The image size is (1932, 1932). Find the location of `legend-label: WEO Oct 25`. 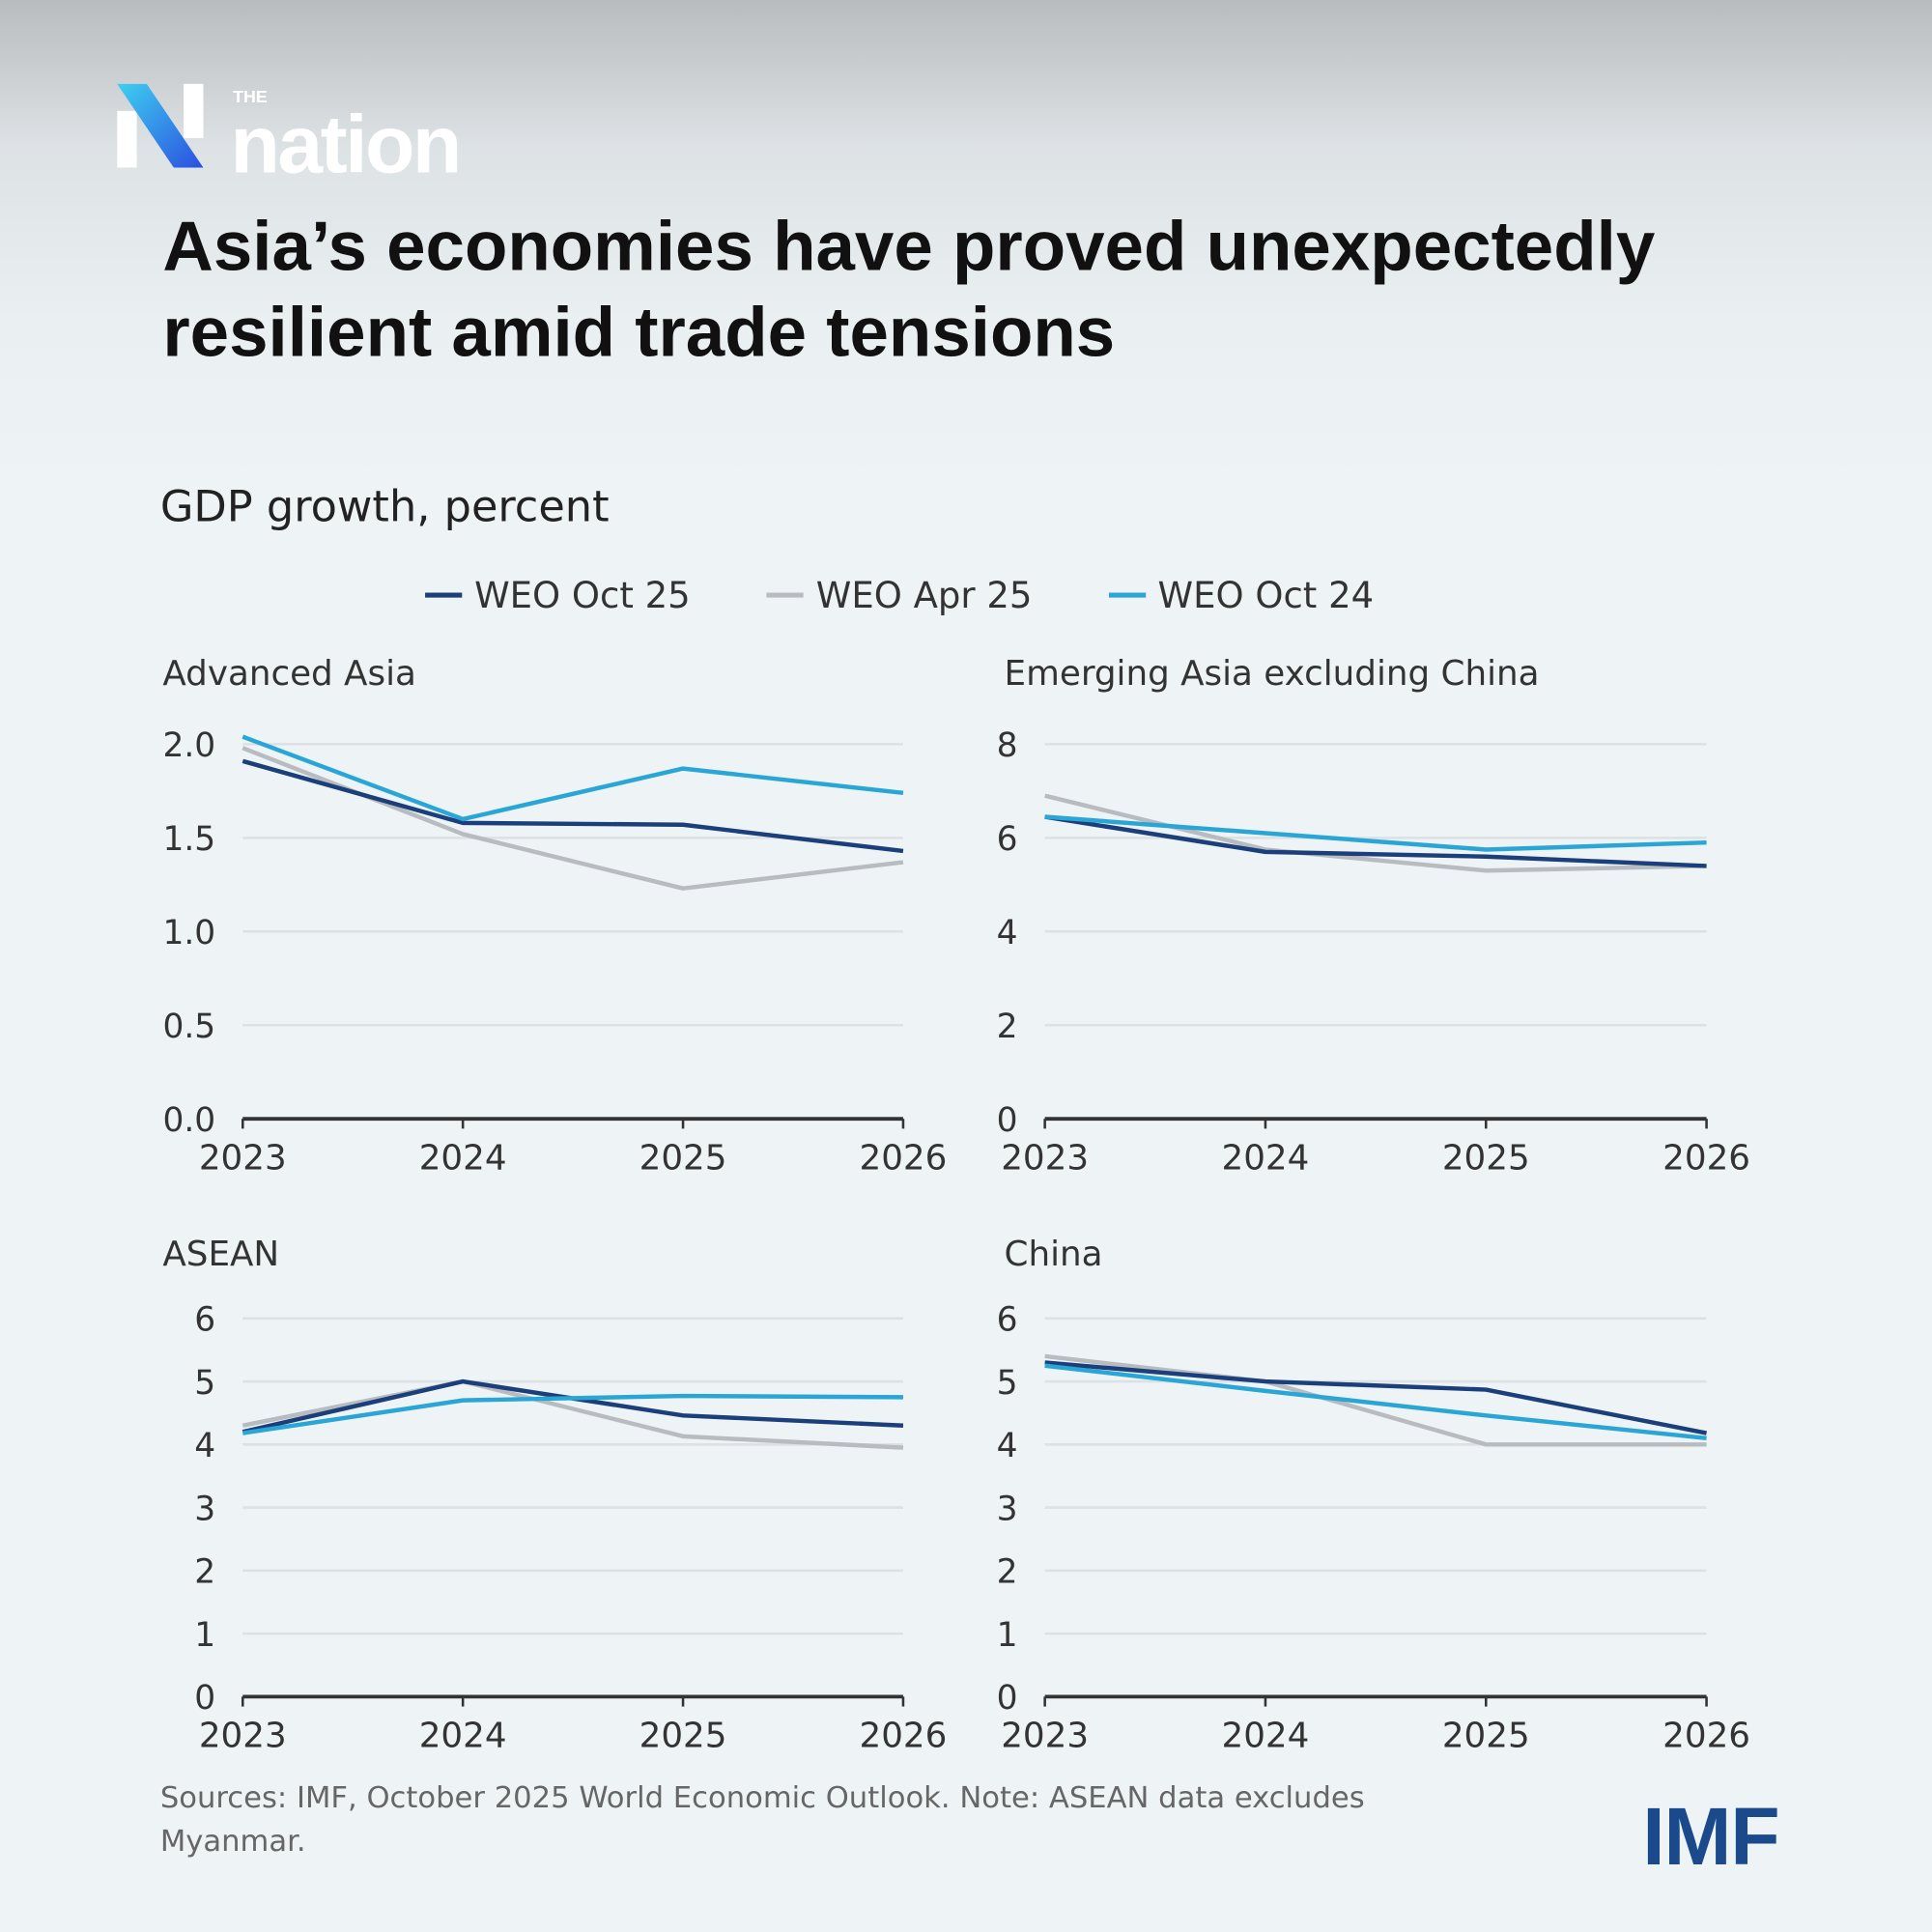

legend-label: WEO Oct 25 is located at coordinates (582, 595).